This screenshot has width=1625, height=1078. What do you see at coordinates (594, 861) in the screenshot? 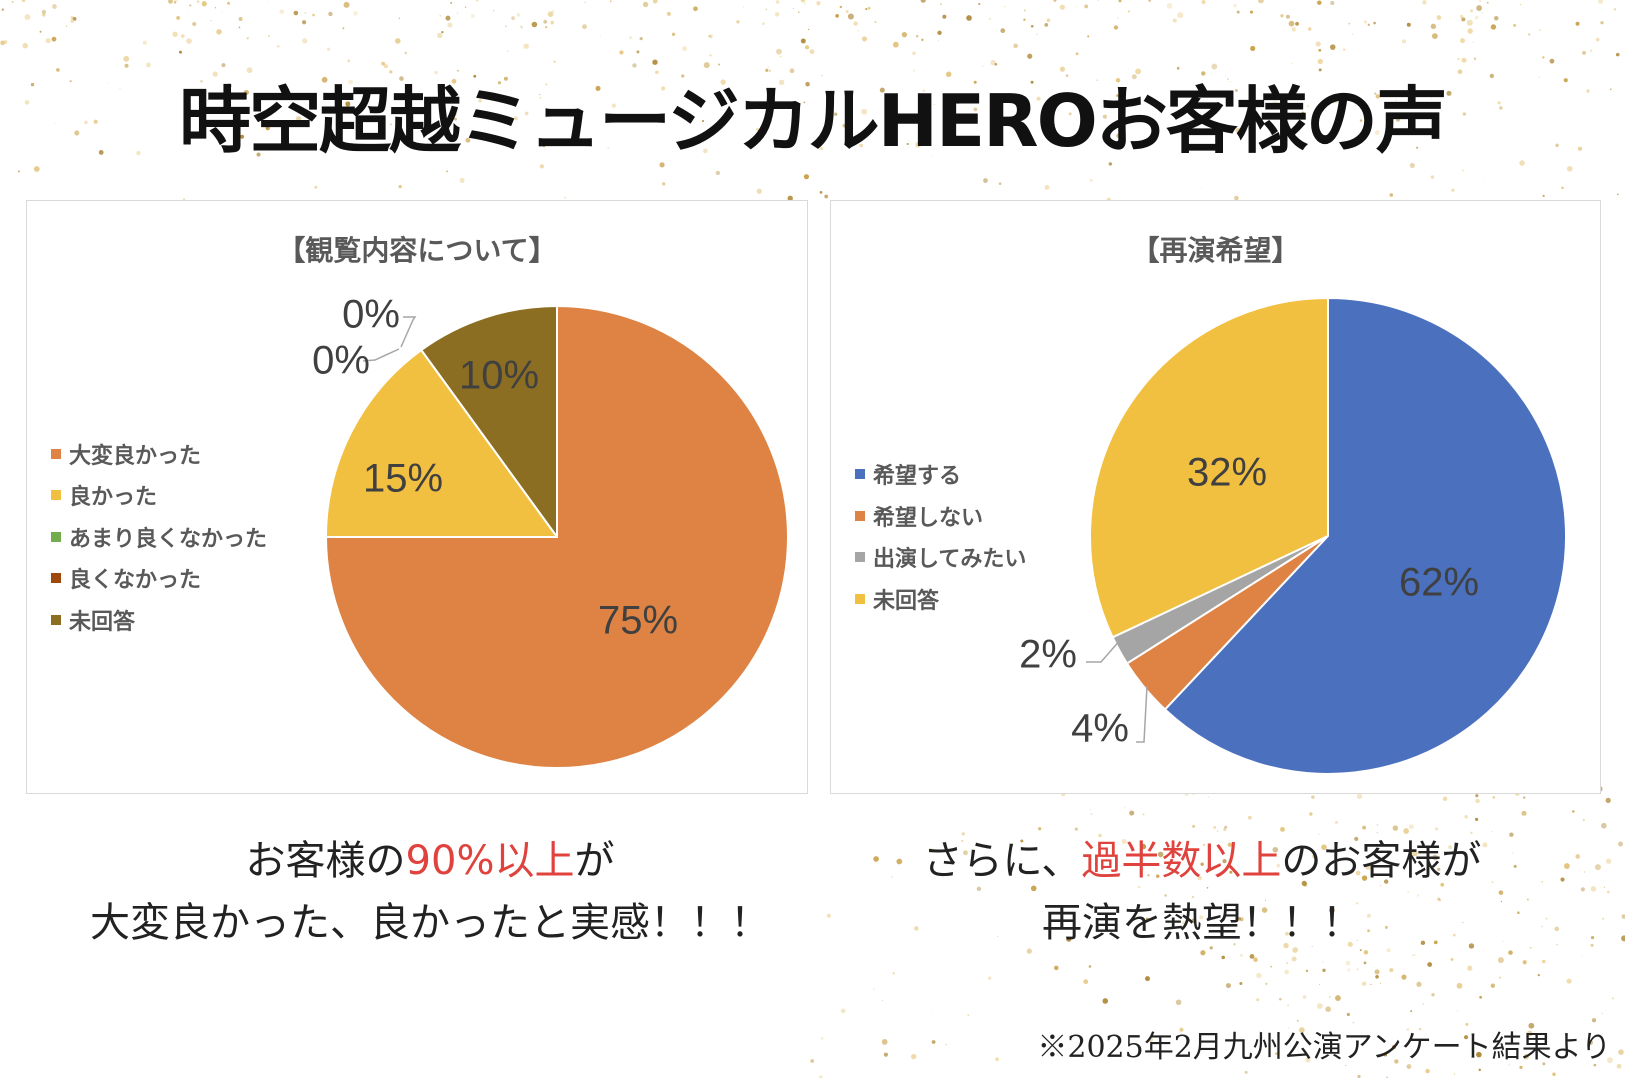
I see `message-text: が` at bounding box center [594, 861].